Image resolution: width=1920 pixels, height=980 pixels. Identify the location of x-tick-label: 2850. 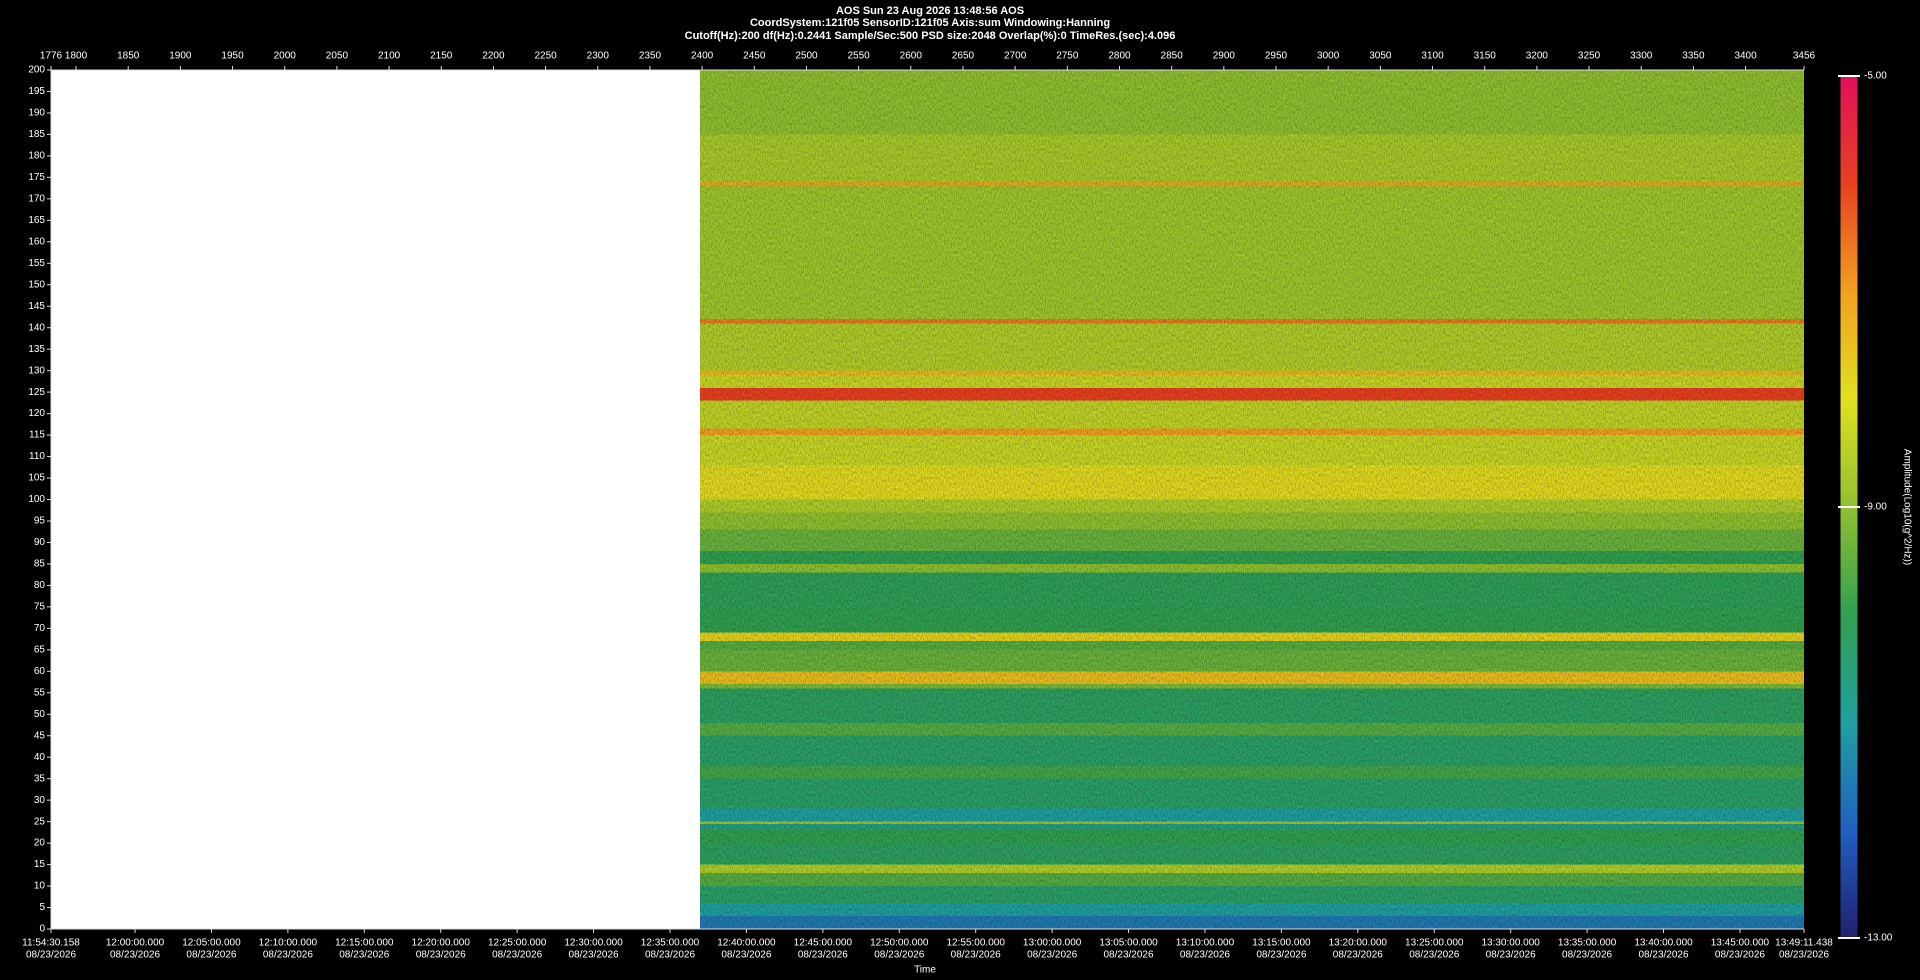
(1172, 56).